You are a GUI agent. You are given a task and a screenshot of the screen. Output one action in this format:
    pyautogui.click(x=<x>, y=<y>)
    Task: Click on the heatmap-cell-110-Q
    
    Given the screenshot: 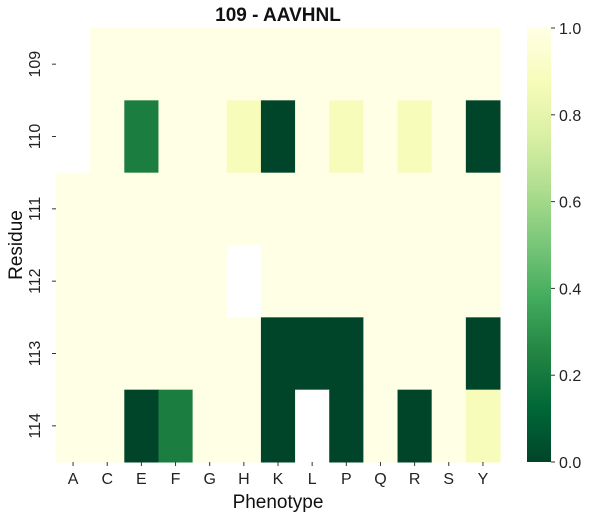 What is the action you would take?
    pyautogui.click(x=381, y=137)
    